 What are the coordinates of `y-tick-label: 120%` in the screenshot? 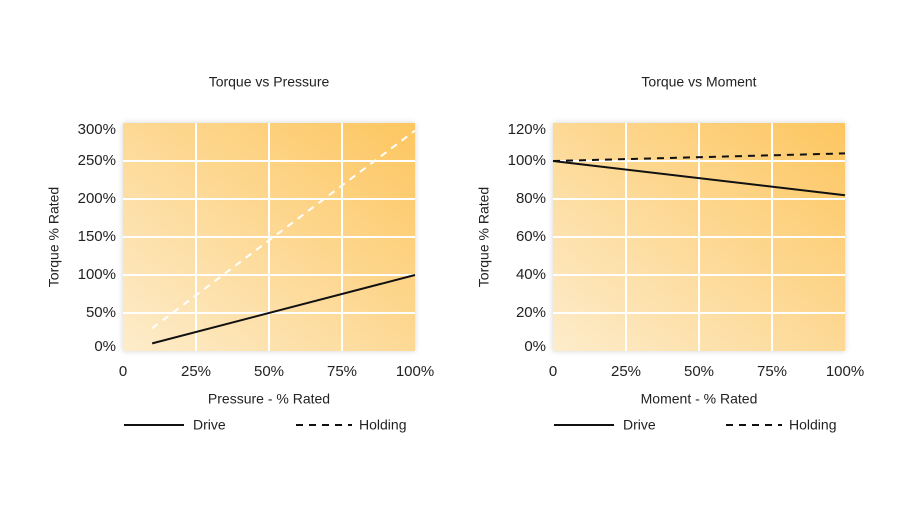 It's located at (527, 129).